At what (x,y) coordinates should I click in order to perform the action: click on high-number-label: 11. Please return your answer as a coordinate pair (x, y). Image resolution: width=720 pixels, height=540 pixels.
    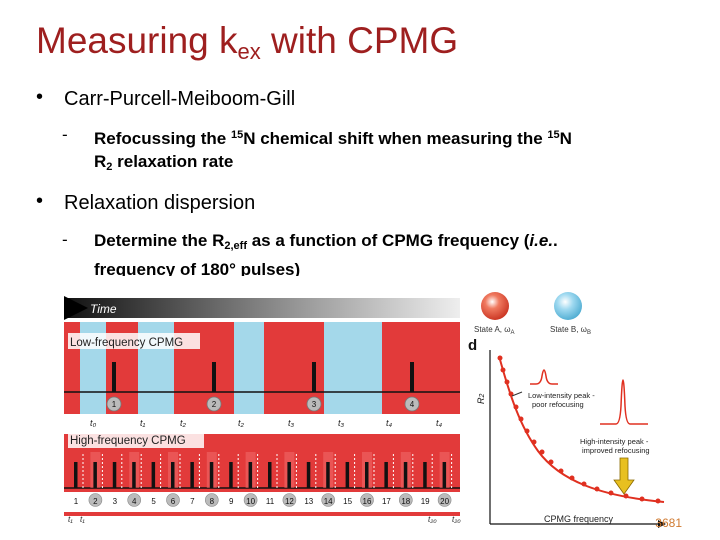
    Looking at the image, I should click on (270, 501).